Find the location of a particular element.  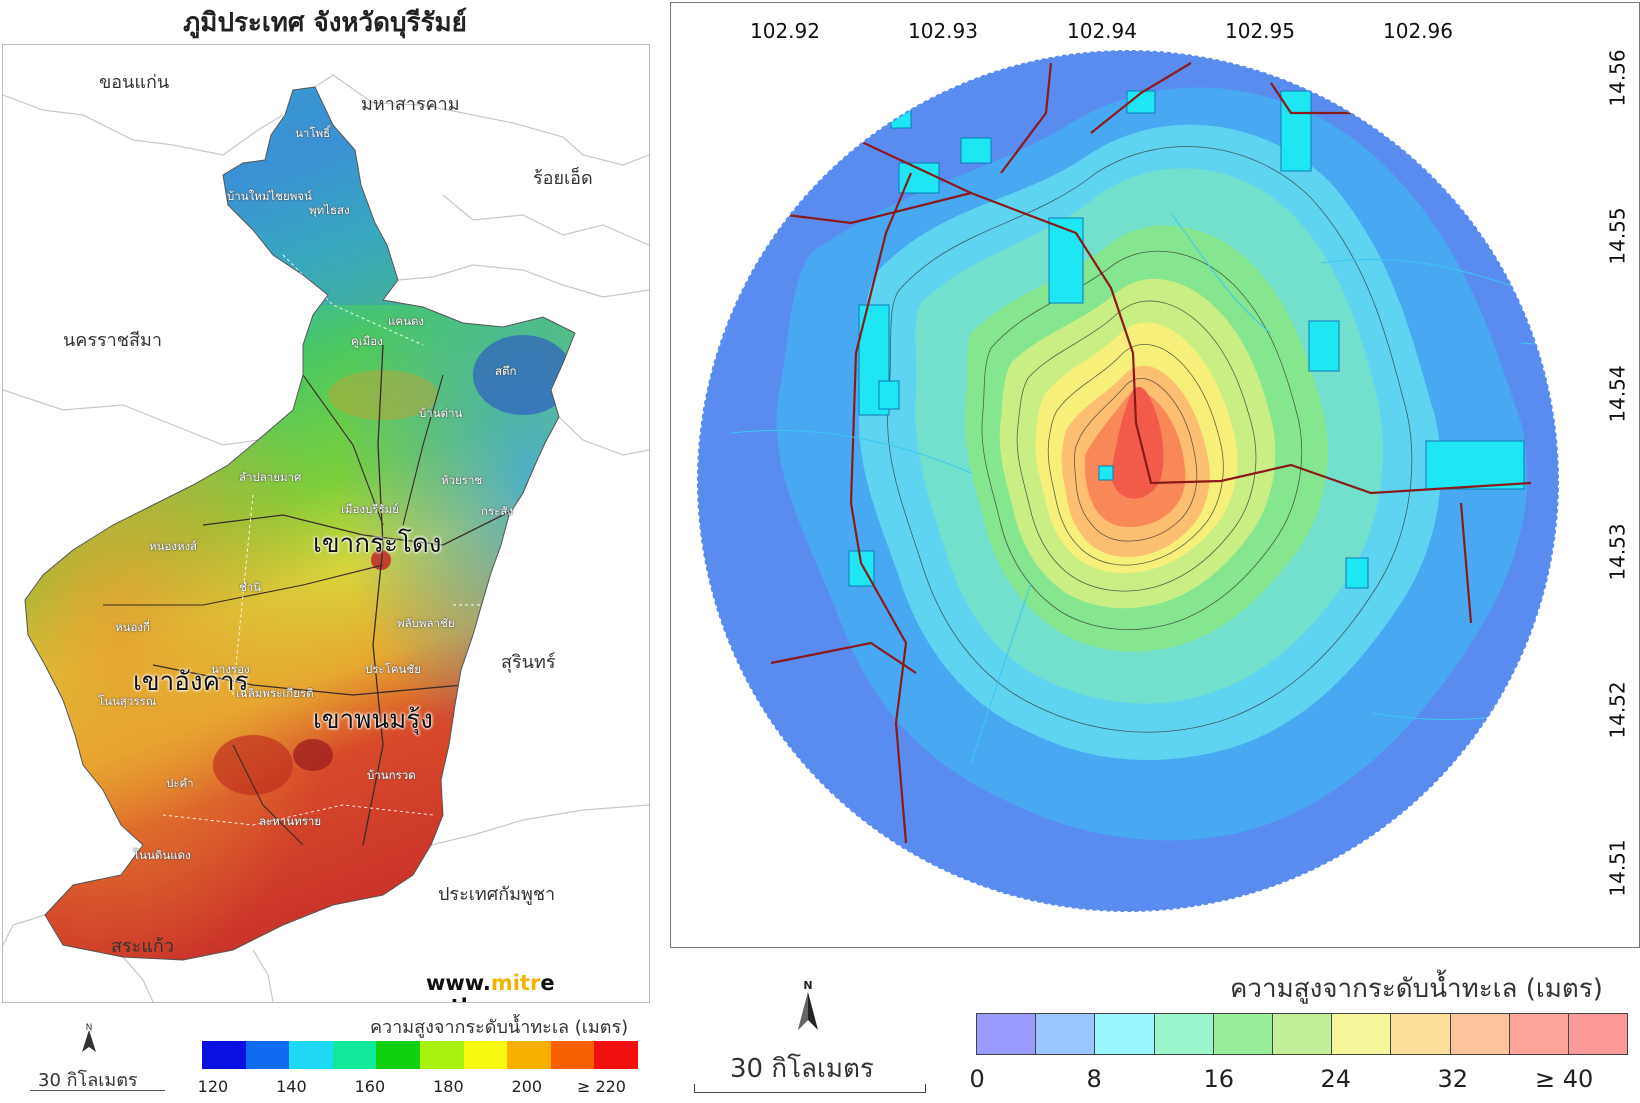

district-label: บ้านใหม่ไชยพจน์ is located at coordinates (269, 196).